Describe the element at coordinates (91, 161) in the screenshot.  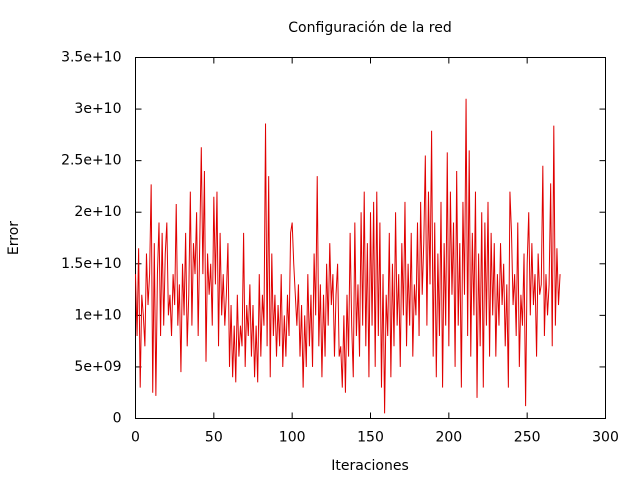
I see `y-tick-label: 2.5e+10` at that location.